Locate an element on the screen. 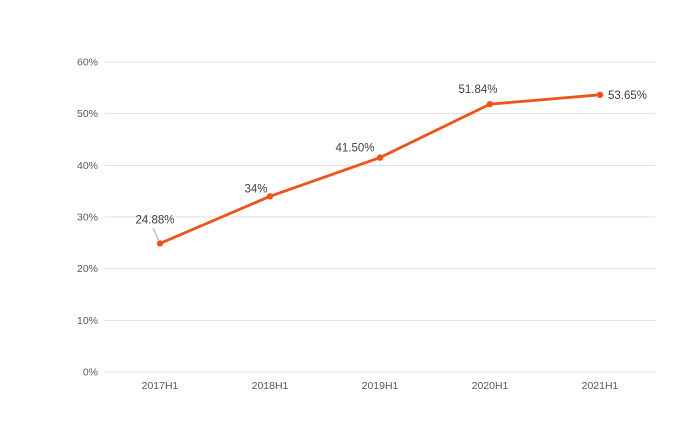 Image resolution: width=700 pixels, height=432 pixels. y-axis-tick-label: 50% is located at coordinates (87, 114).